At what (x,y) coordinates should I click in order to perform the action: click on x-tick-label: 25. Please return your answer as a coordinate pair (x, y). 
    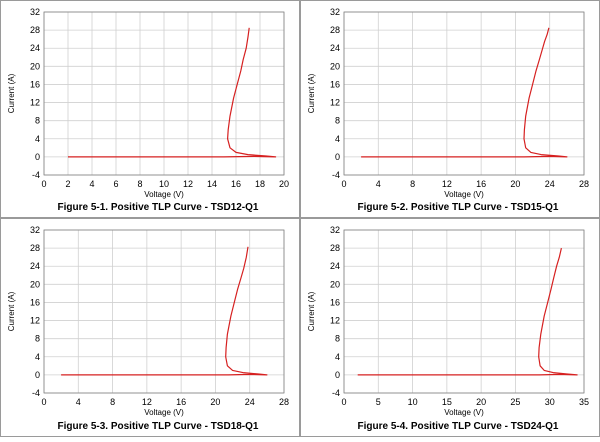
    Looking at the image, I should click on (515, 402).